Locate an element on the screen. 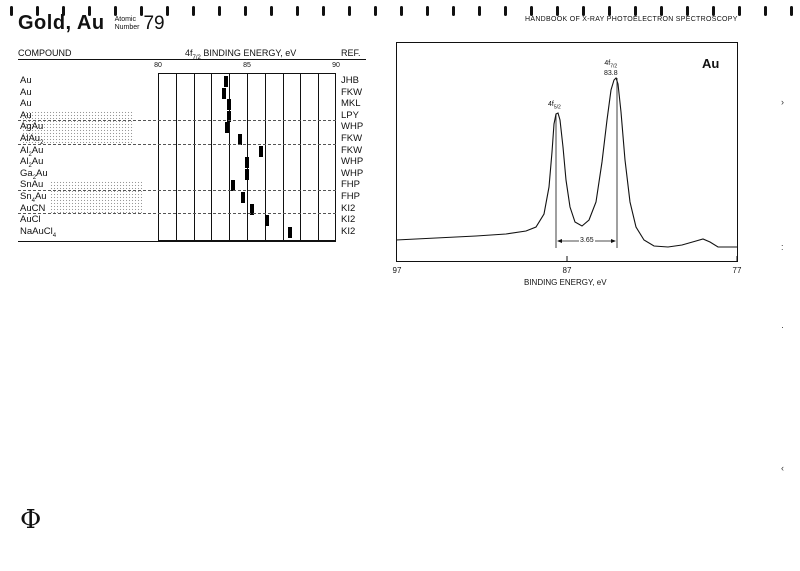 Image resolution: width=800 pixels, height=571 pixels. compound-column-header: COMPOUND is located at coordinates (45, 53).